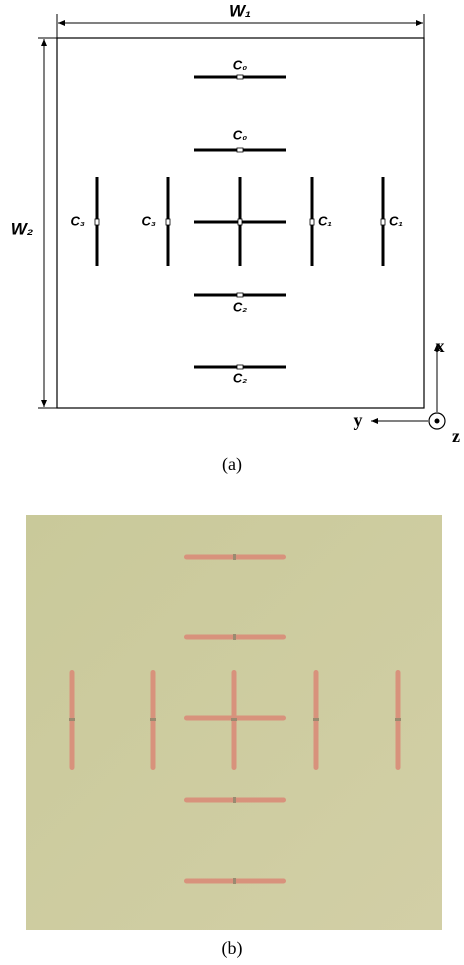  Describe the element at coordinates (456, 436) in the screenshot. I see `z-axis-label: z` at that location.